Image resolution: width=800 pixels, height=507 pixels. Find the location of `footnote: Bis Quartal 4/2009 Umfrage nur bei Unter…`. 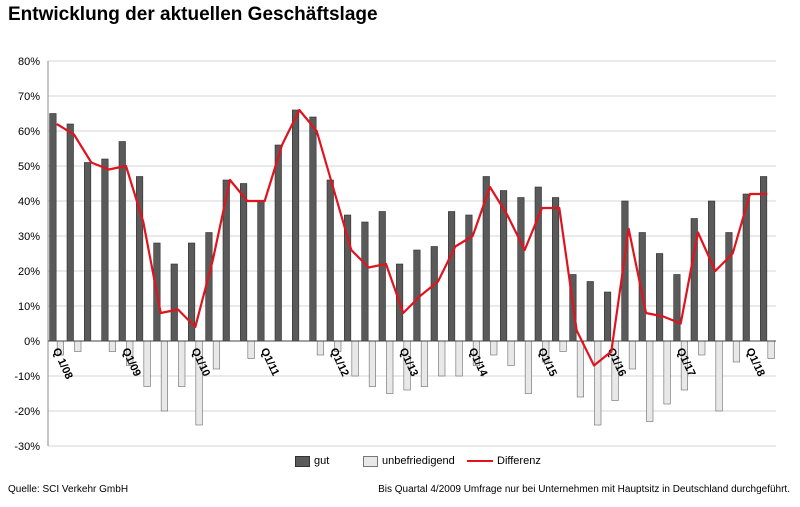

footnote: Bis Quartal 4/2009 Umfrage nur bei Unter… is located at coordinates (584, 489).